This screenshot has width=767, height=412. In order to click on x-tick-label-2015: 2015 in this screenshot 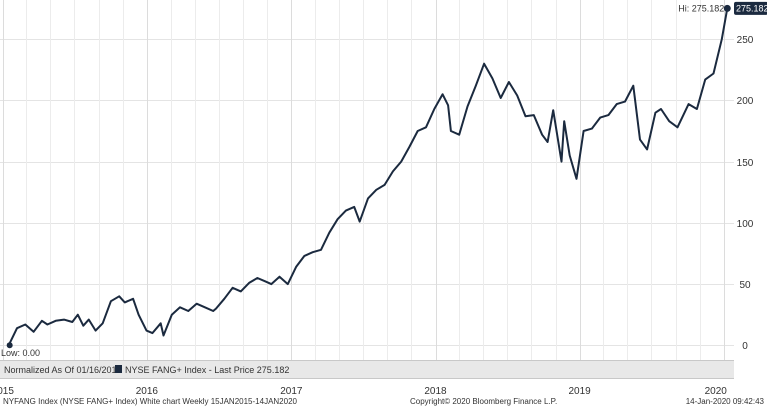, I will do `click(7, 391)`.